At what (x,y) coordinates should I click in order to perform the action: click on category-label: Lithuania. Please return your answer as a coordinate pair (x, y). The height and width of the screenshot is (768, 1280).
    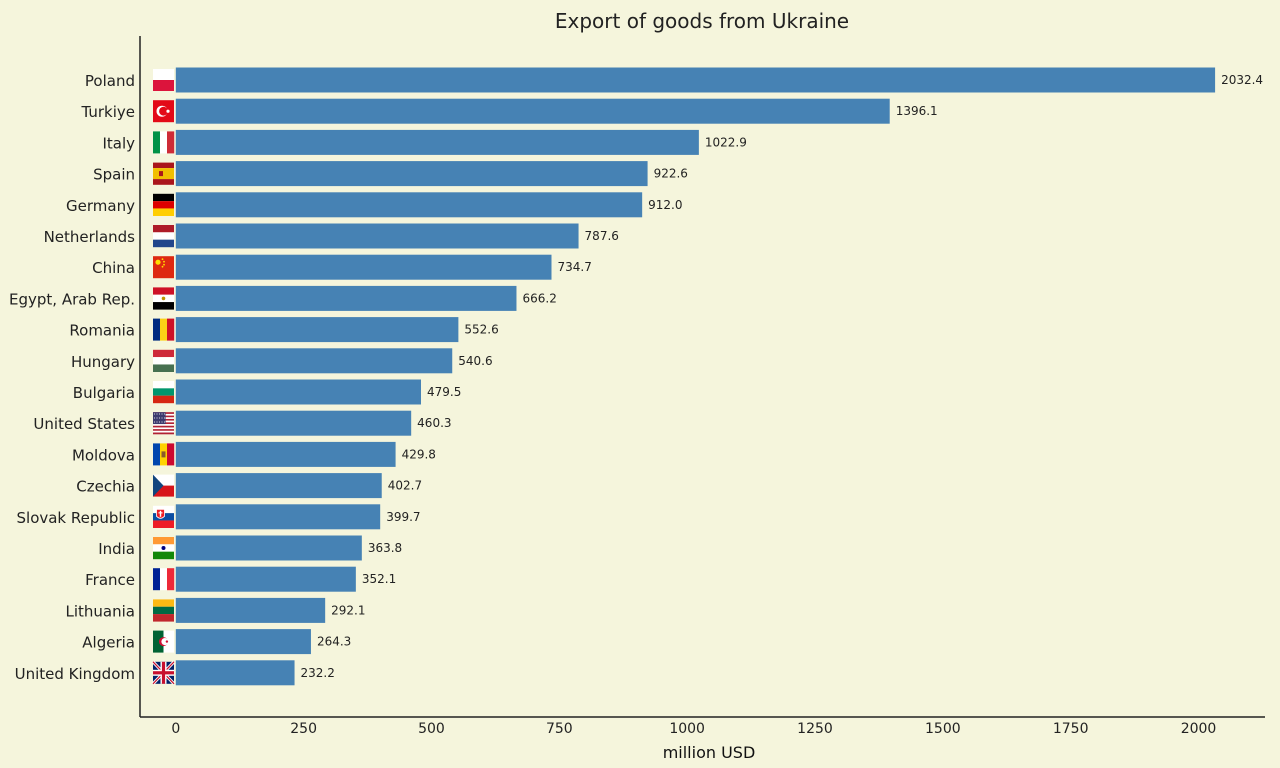
    Looking at the image, I should click on (100, 611).